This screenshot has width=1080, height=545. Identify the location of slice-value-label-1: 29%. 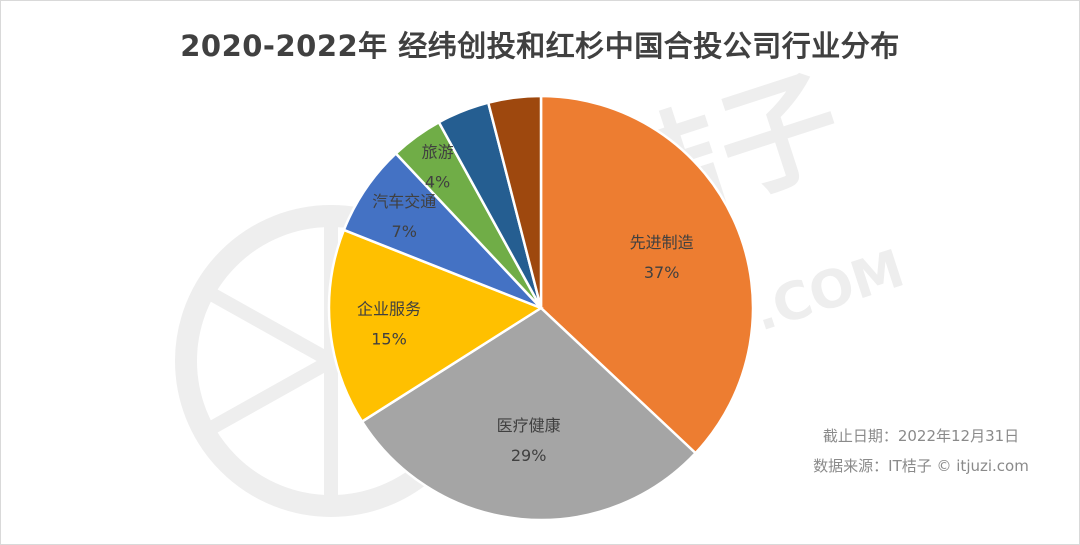
(529, 455).